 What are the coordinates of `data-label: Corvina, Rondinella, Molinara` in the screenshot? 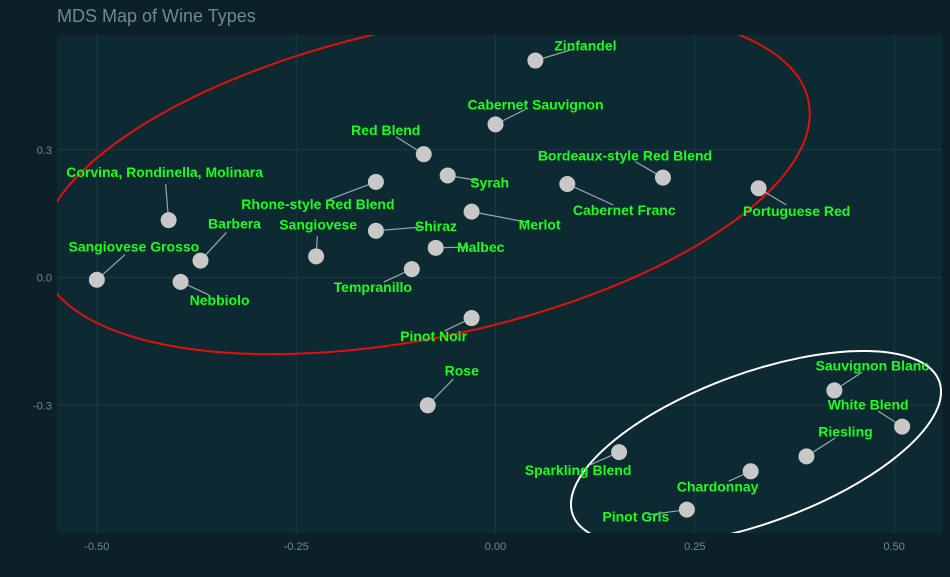 It's located at (164, 172).